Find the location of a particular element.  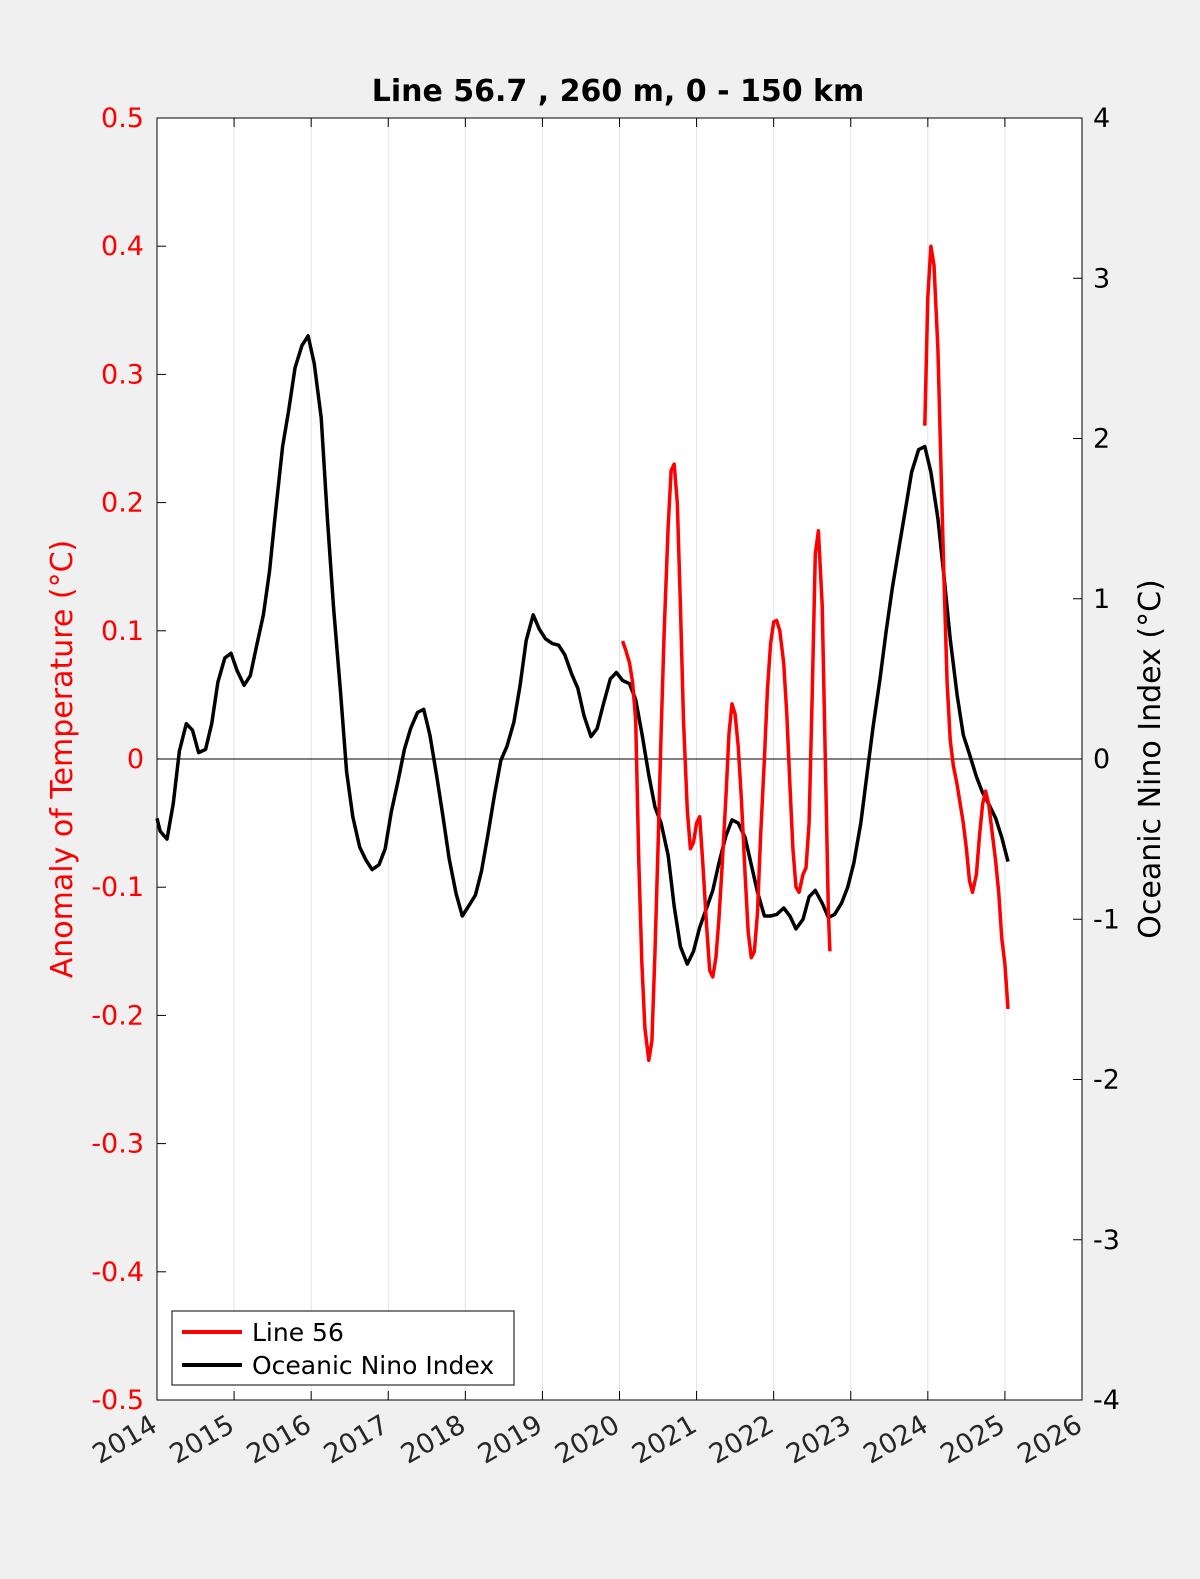

legend-label-line56: Line 56 is located at coordinates (298, 1332).